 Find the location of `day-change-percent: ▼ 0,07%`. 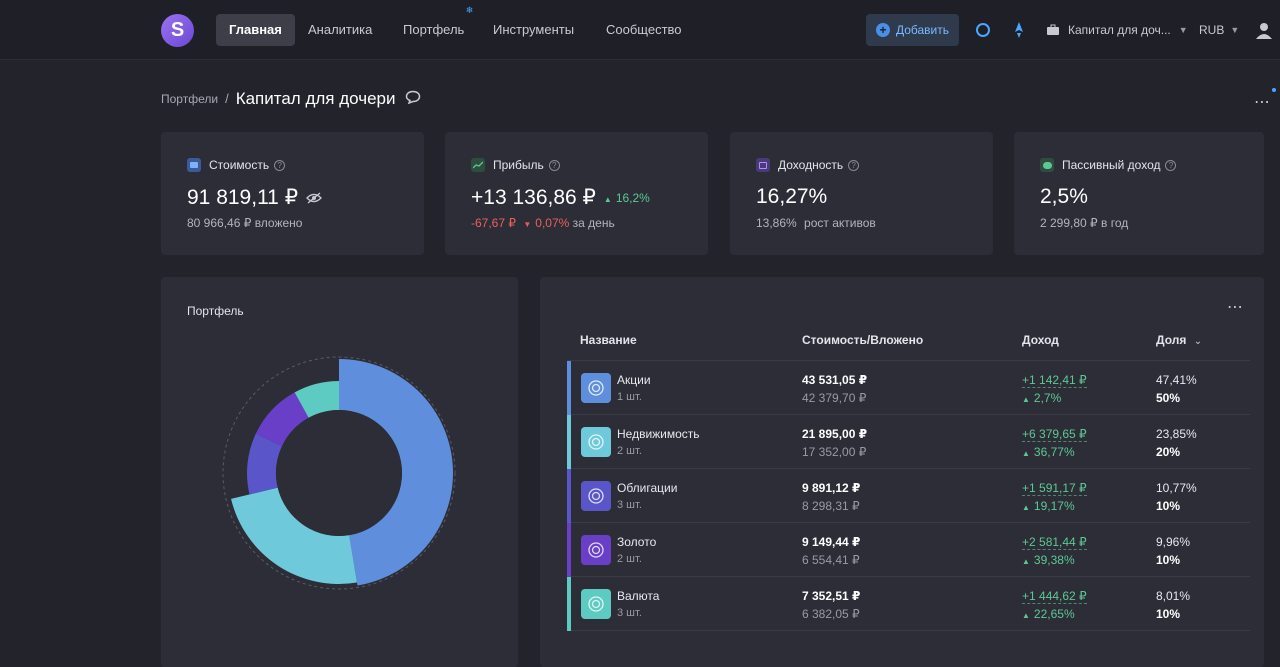

day-change-percent: ▼ 0,07% is located at coordinates (546, 223).